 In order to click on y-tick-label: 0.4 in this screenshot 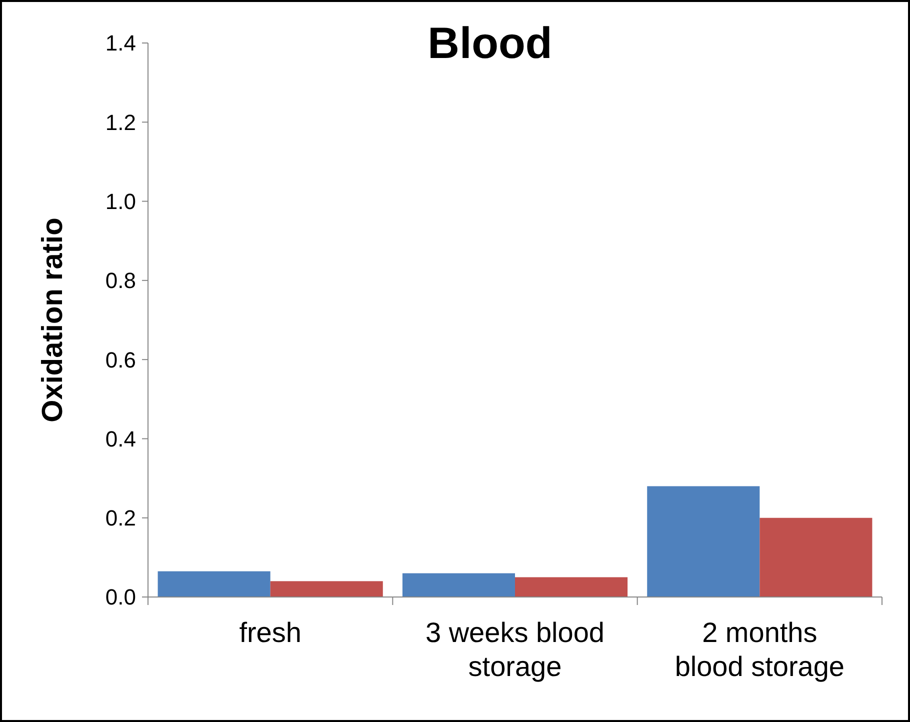, I will do `click(120, 439)`.